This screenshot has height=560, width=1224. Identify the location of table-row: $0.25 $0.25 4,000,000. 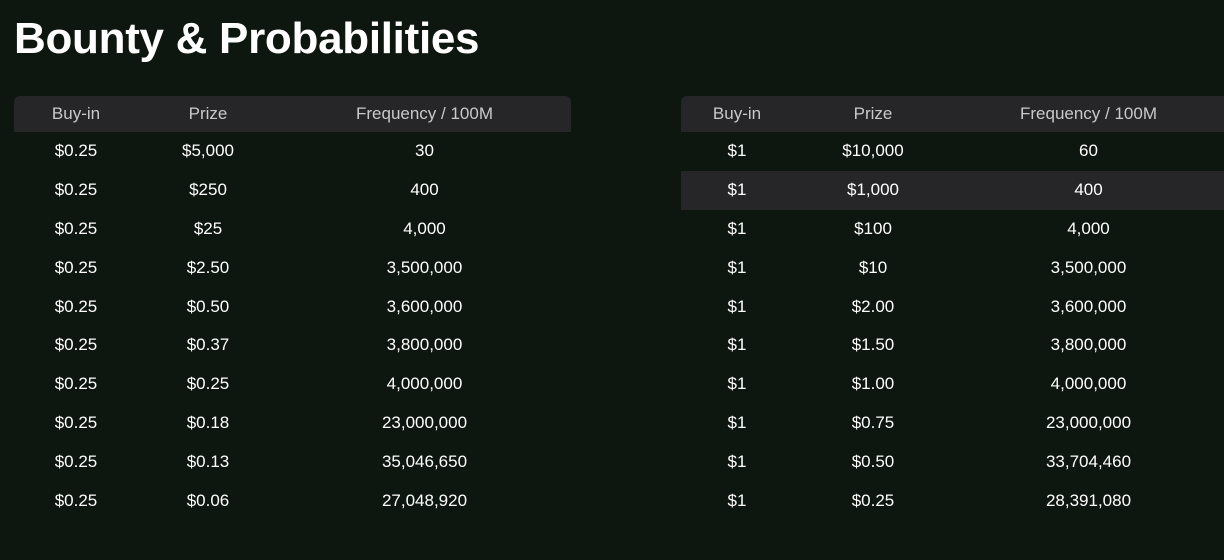
(292, 384).